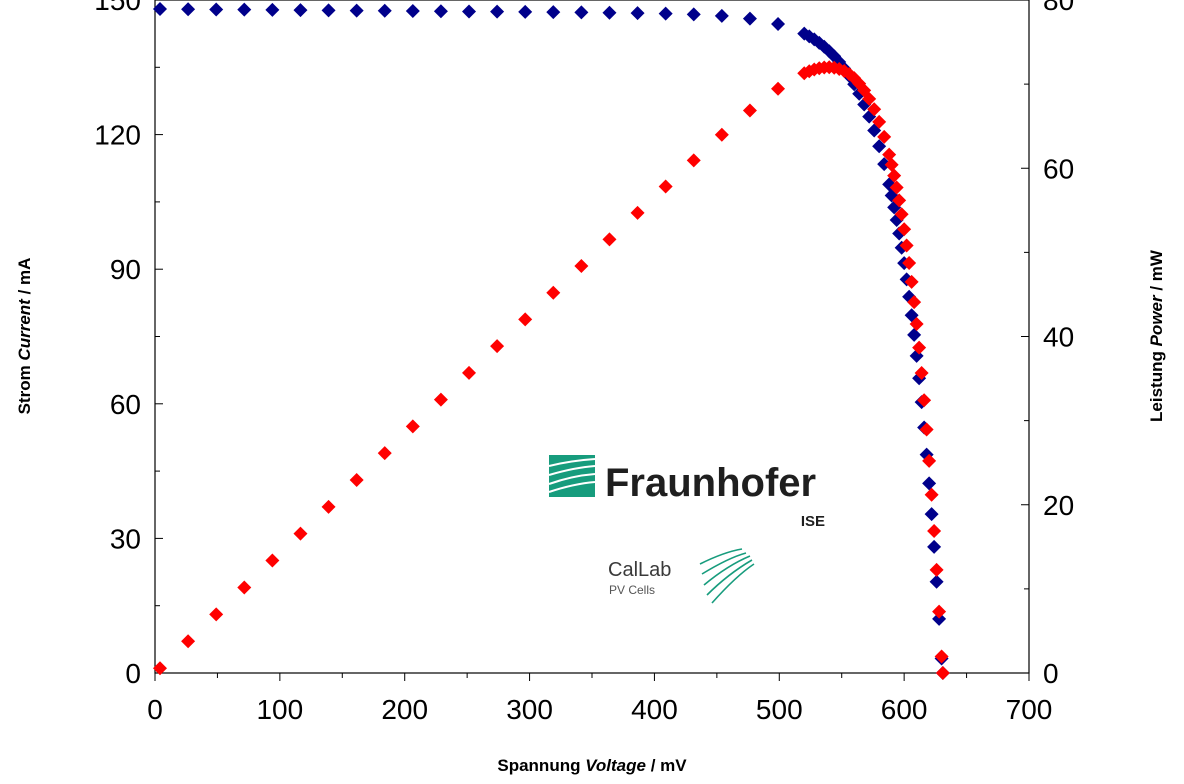 The height and width of the screenshot is (784, 1184). What do you see at coordinates (125, 538) in the screenshot?
I see `y-left-tick-label: 30` at bounding box center [125, 538].